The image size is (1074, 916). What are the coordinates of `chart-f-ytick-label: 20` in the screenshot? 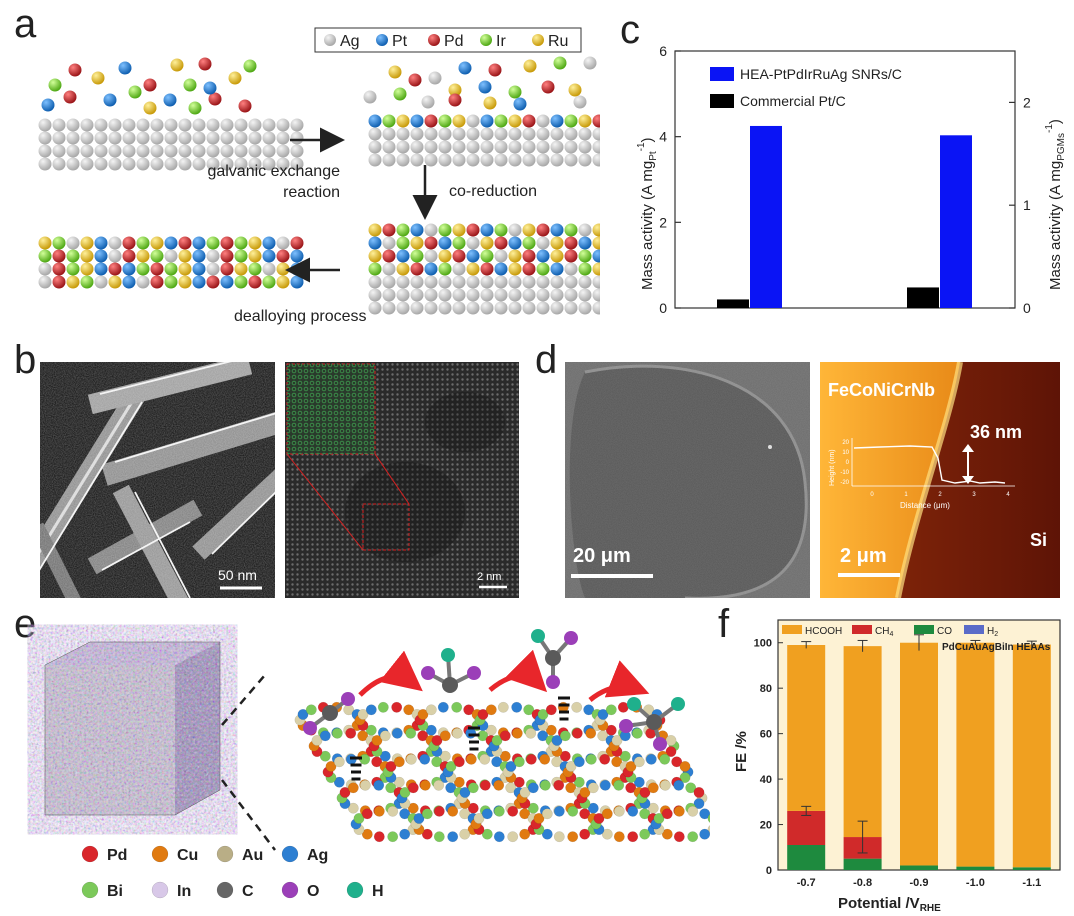 It's located at (766, 826).